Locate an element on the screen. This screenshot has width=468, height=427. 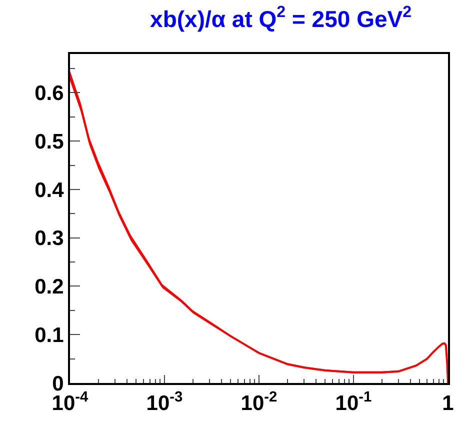
x-tick-label: 1 is located at coordinates (448, 404).